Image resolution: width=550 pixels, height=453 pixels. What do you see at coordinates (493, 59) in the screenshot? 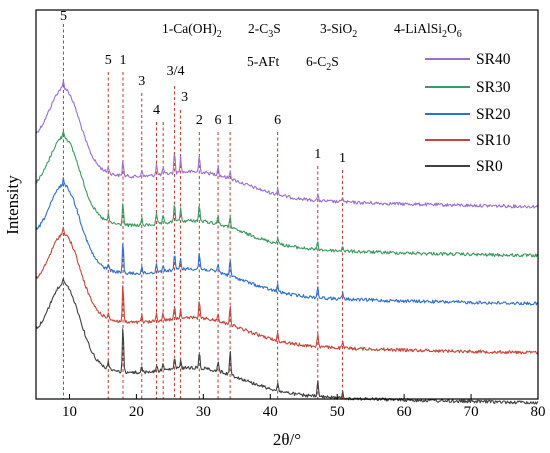
I see `legend-label-sr40: SR40` at bounding box center [493, 59].